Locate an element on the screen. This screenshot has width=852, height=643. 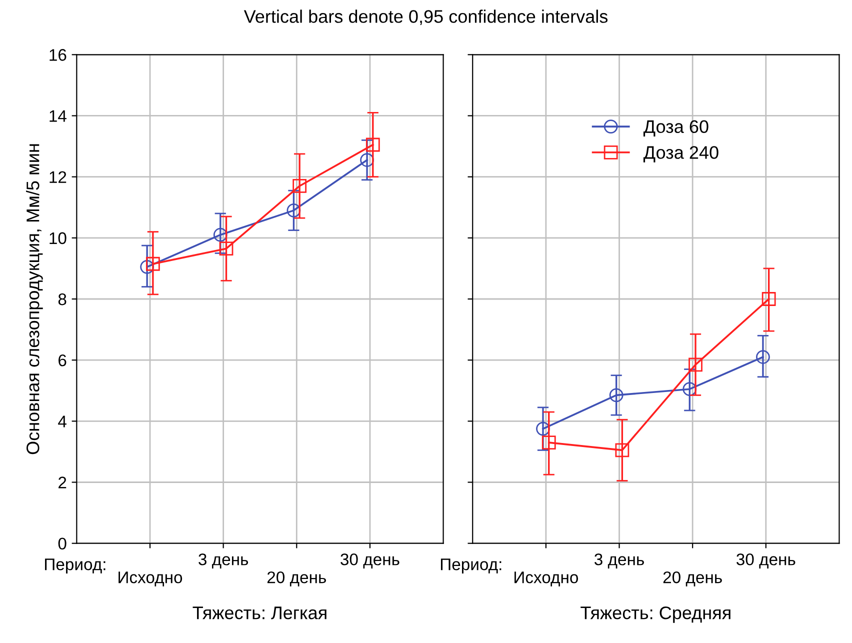
y-tick-label: 6 is located at coordinates (62, 360).